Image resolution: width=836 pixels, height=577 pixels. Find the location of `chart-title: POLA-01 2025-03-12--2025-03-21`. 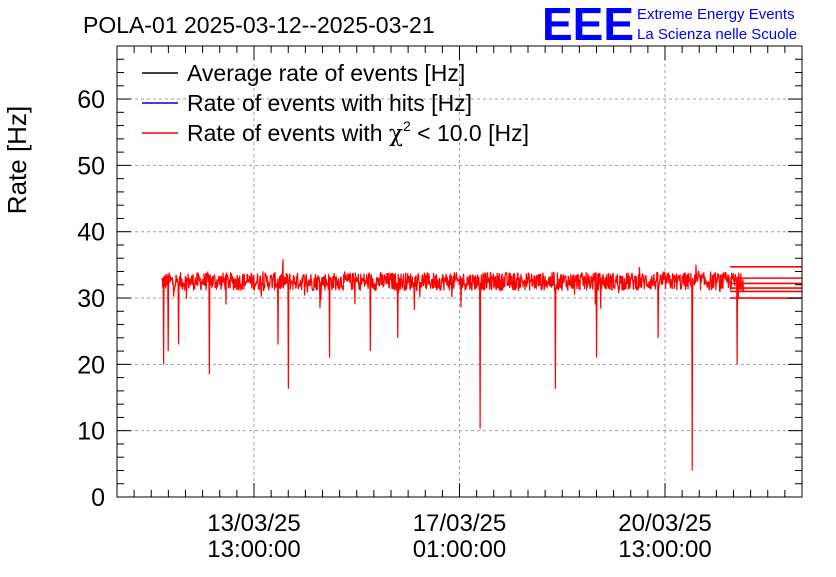

chart-title: POLA-01 2025-03-12--2025-03-21 is located at coordinates (259, 25).